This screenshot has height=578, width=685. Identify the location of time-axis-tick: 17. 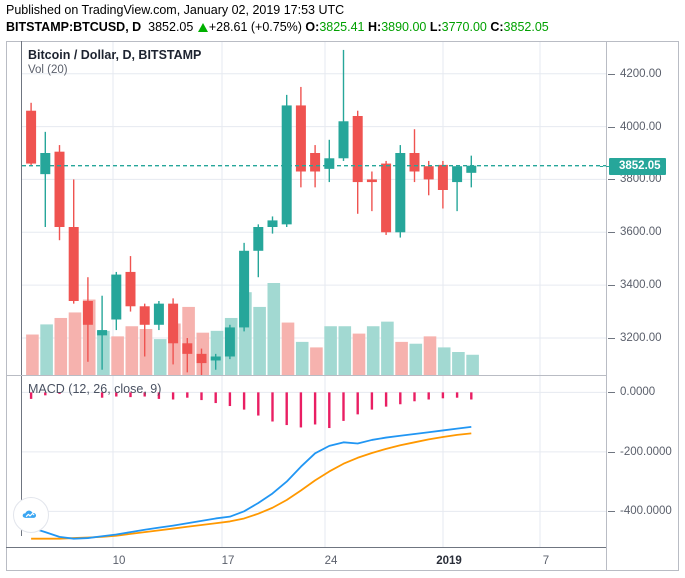
(228, 561).